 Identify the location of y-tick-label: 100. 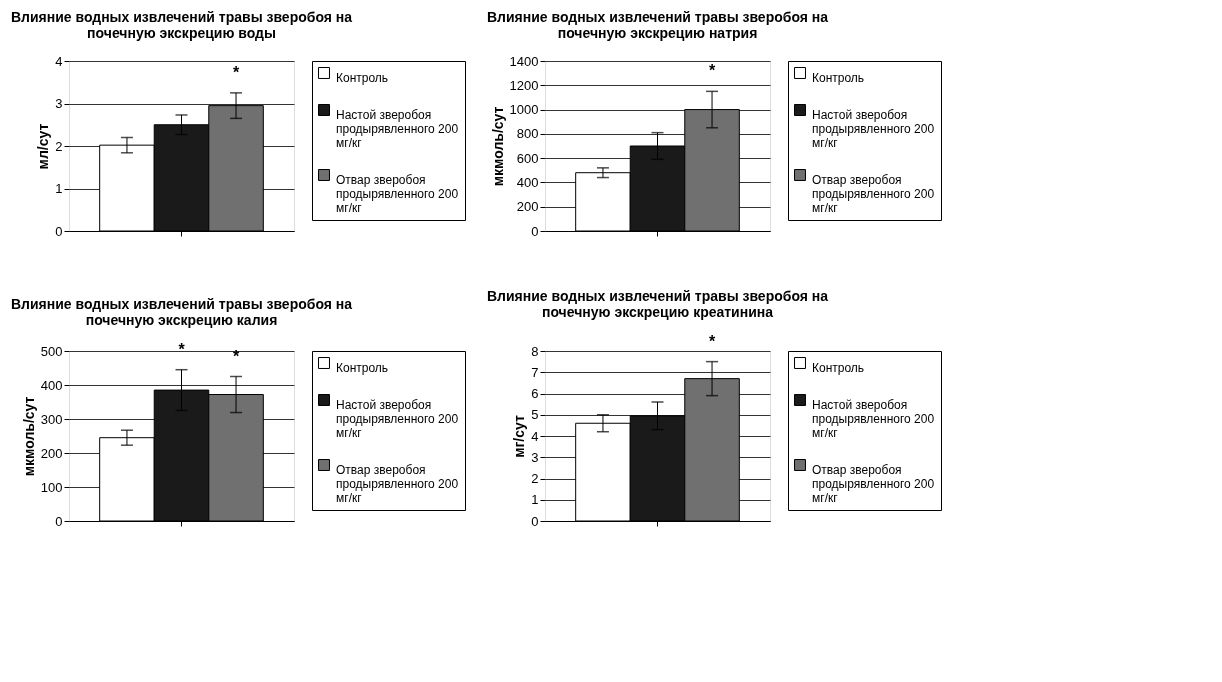
(51, 487).